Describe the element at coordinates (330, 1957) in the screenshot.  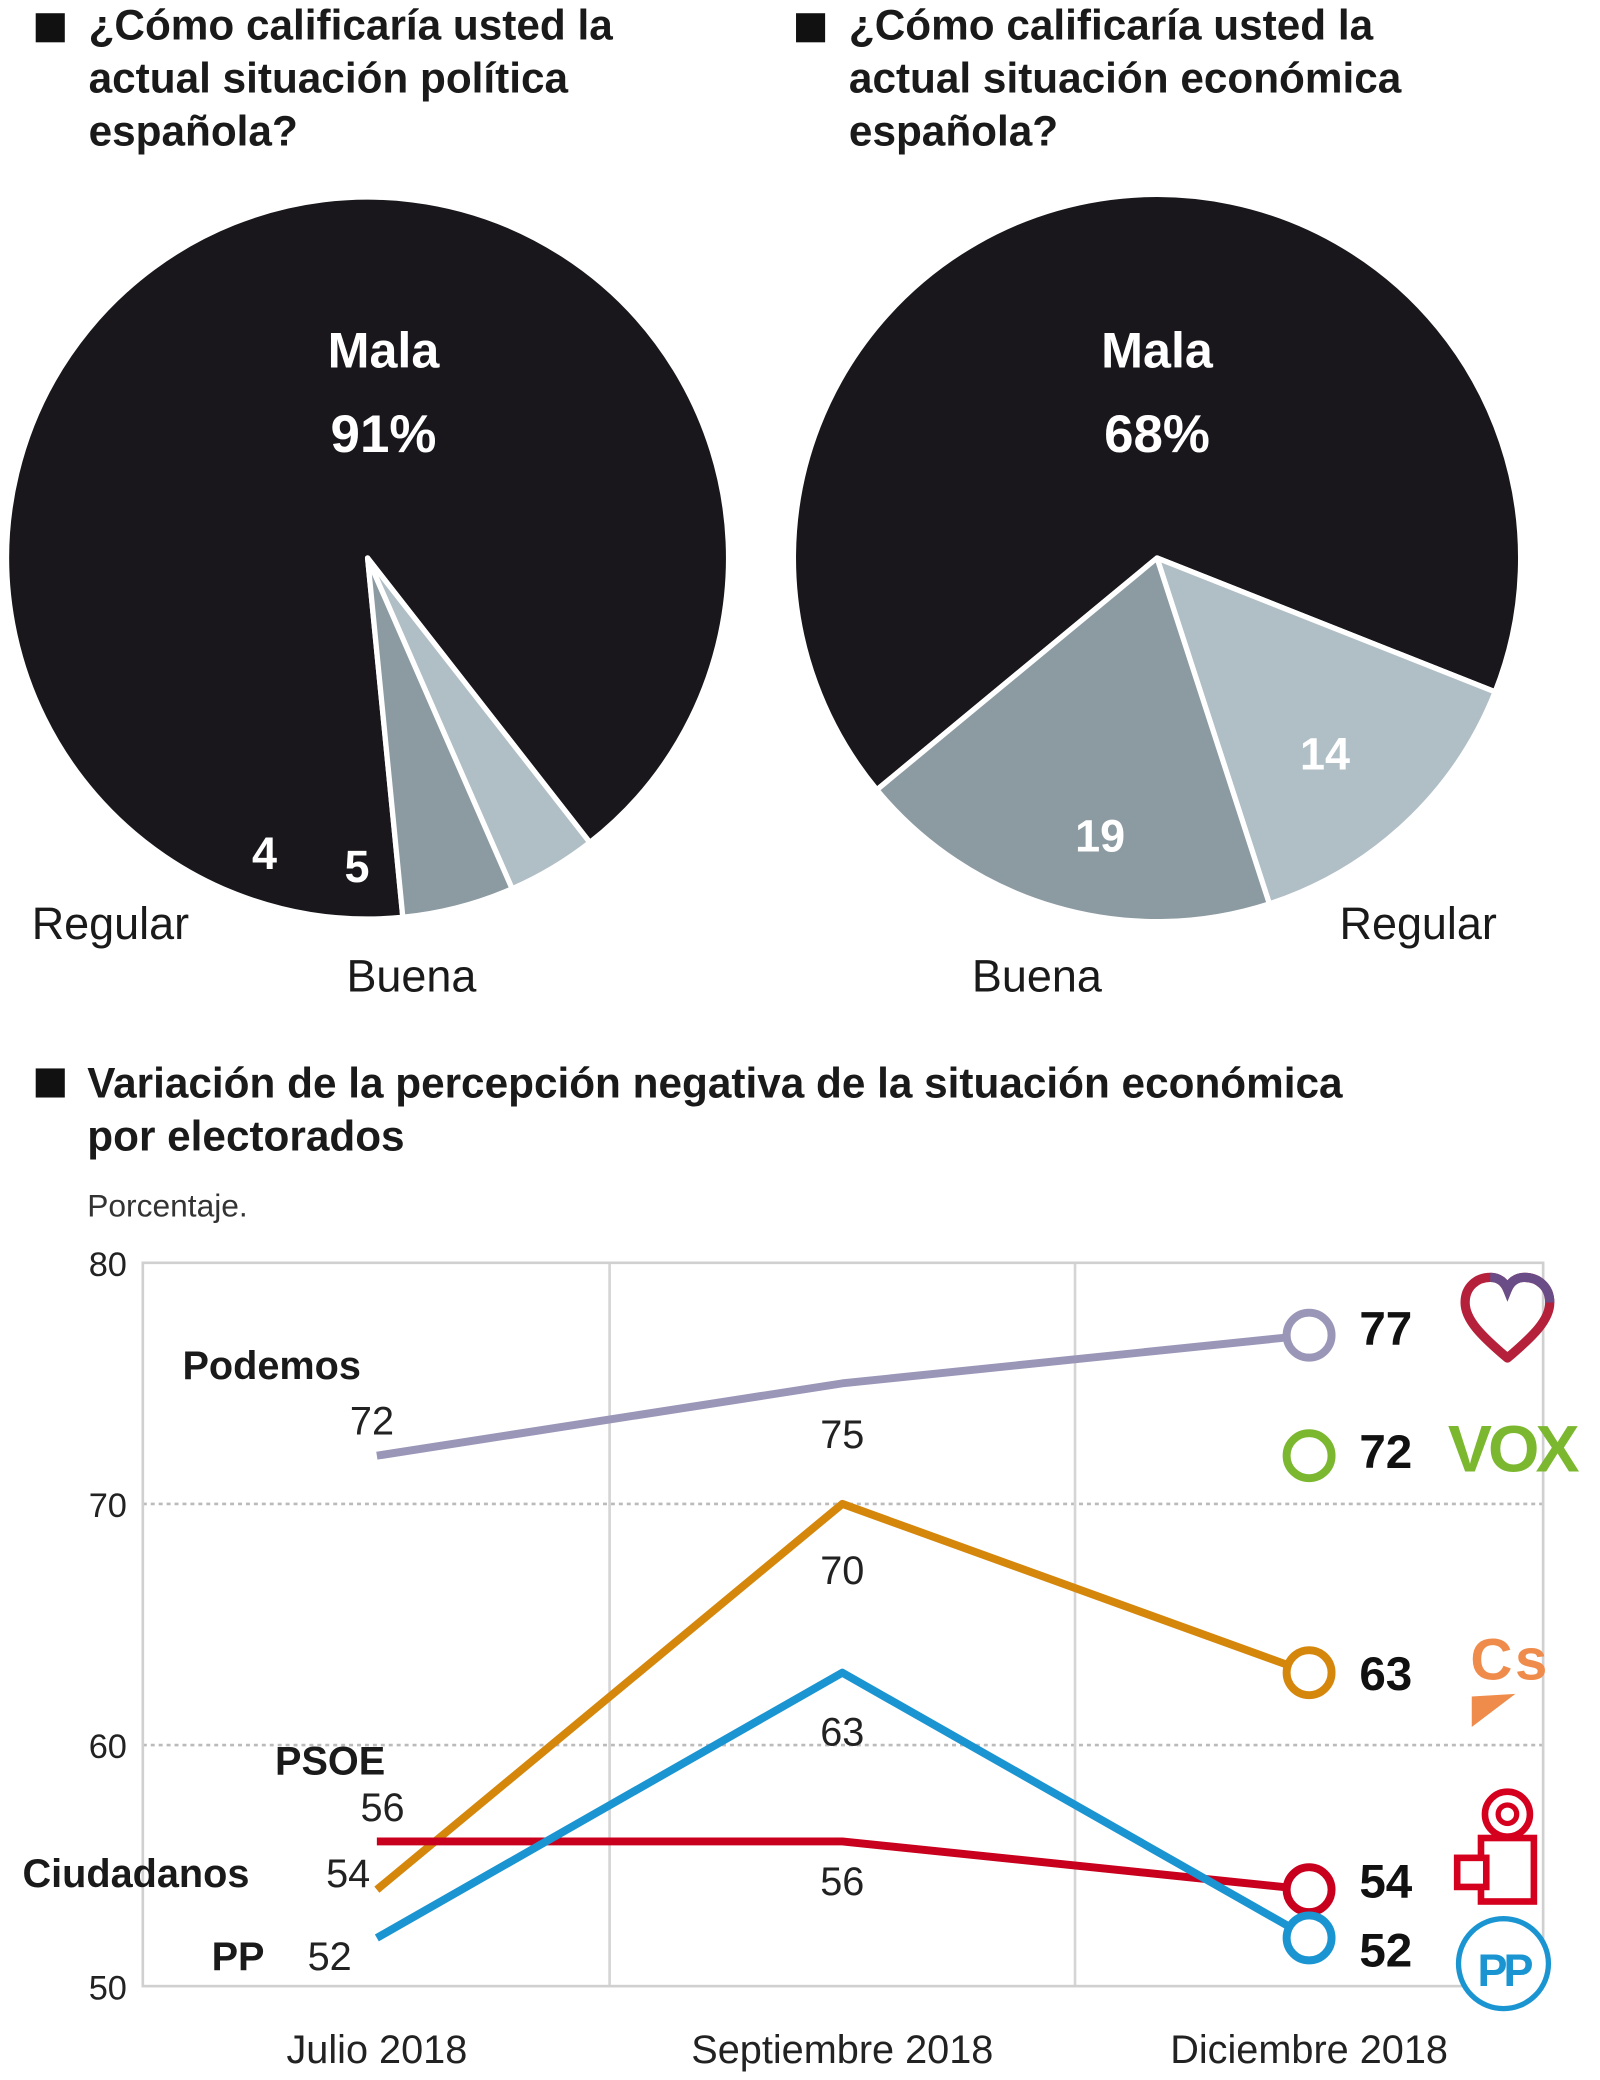
I see `value-label: 52` at that location.